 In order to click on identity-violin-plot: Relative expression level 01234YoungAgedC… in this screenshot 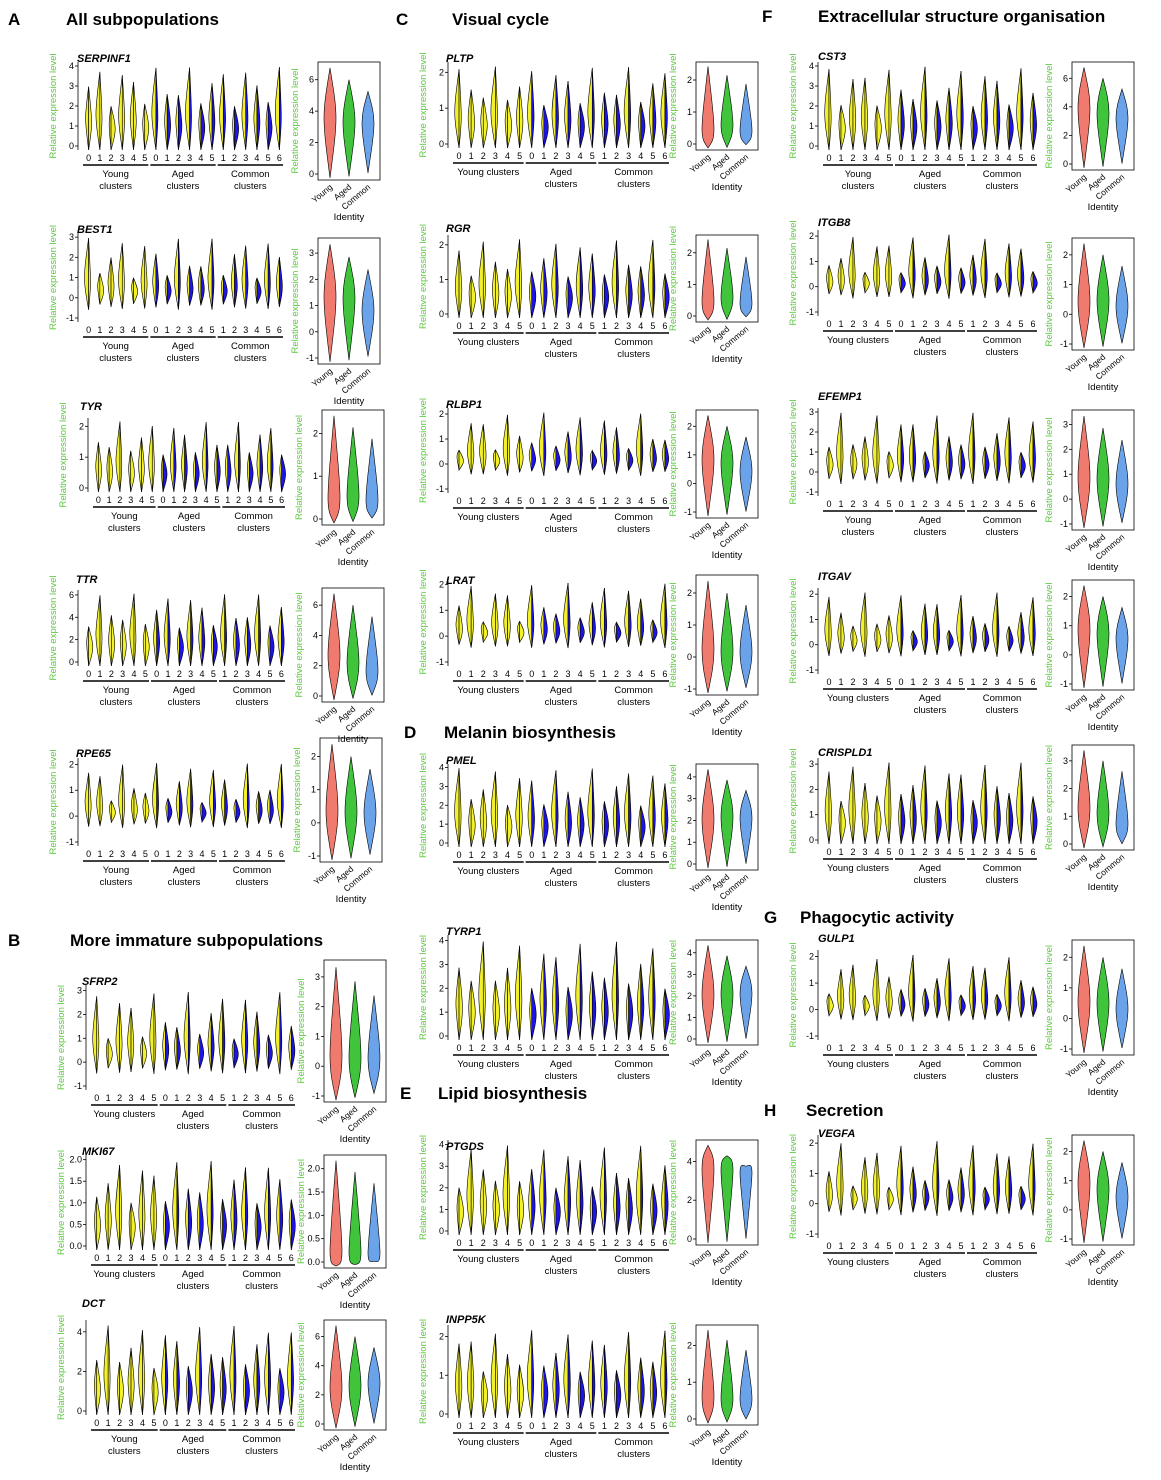, I will do `click(713, 1013)`.